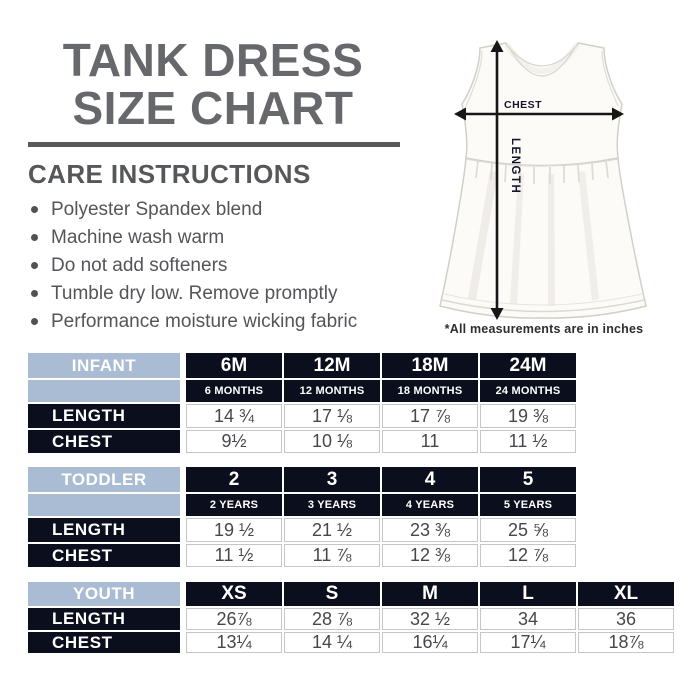 This screenshot has width=700, height=700. I want to click on title-divider, so click(214, 144).